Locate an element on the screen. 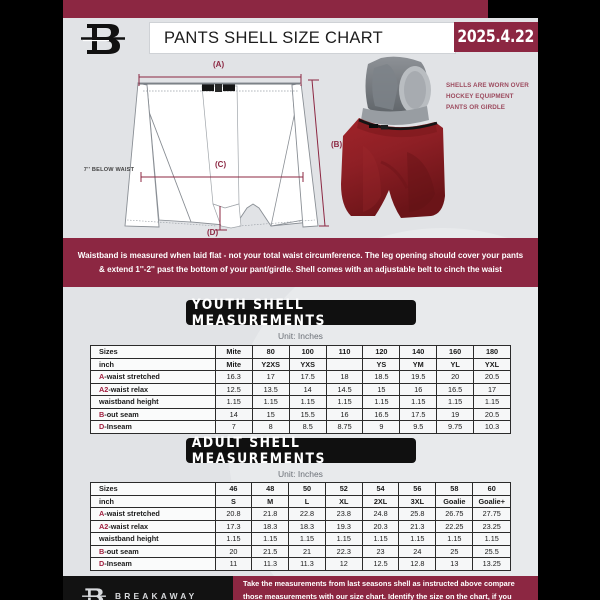  top-black-strip is located at coordinates (513, 9).